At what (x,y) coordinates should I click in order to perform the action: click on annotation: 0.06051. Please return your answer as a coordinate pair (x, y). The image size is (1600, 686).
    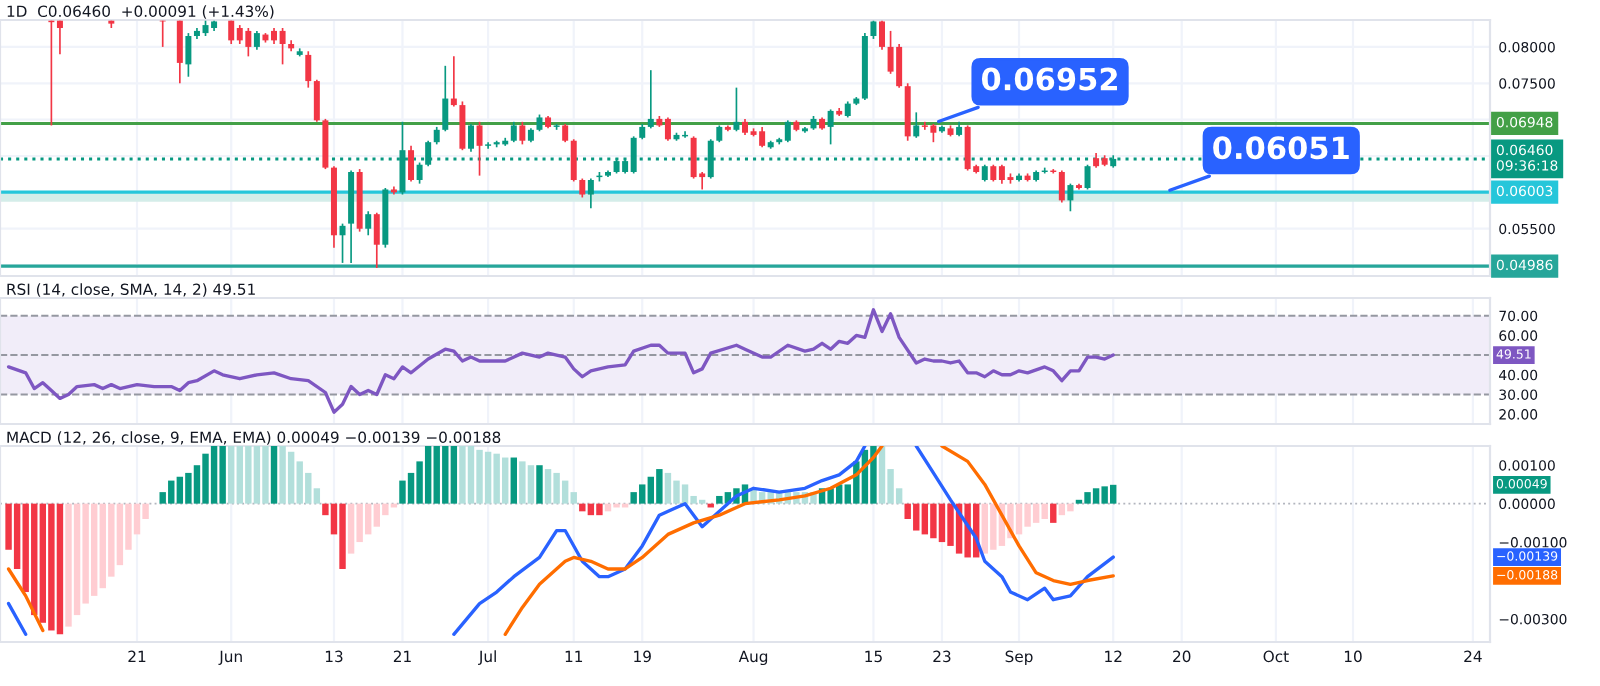
    Looking at the image, I should click on (1281, 148).